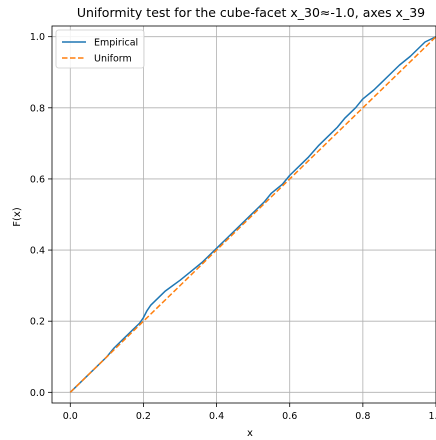  Describe the element at coordinates (37, 251) in the screenshot. I see `y-tick-label: 0.4` at that location.